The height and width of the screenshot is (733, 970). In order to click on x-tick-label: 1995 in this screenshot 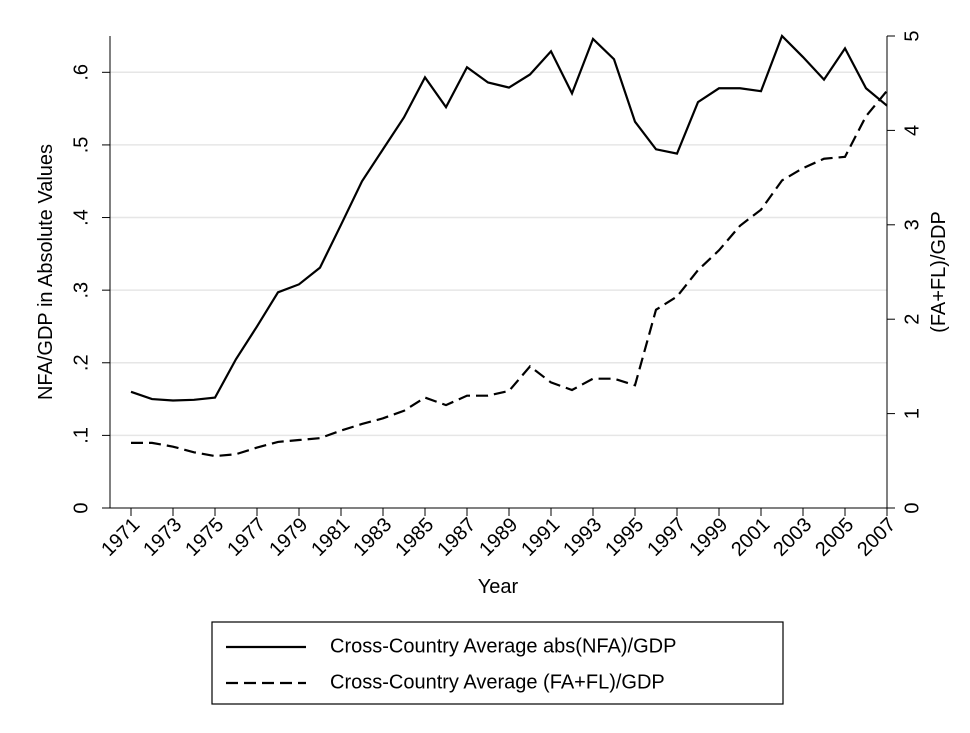, I will do `click(624, 537)`.